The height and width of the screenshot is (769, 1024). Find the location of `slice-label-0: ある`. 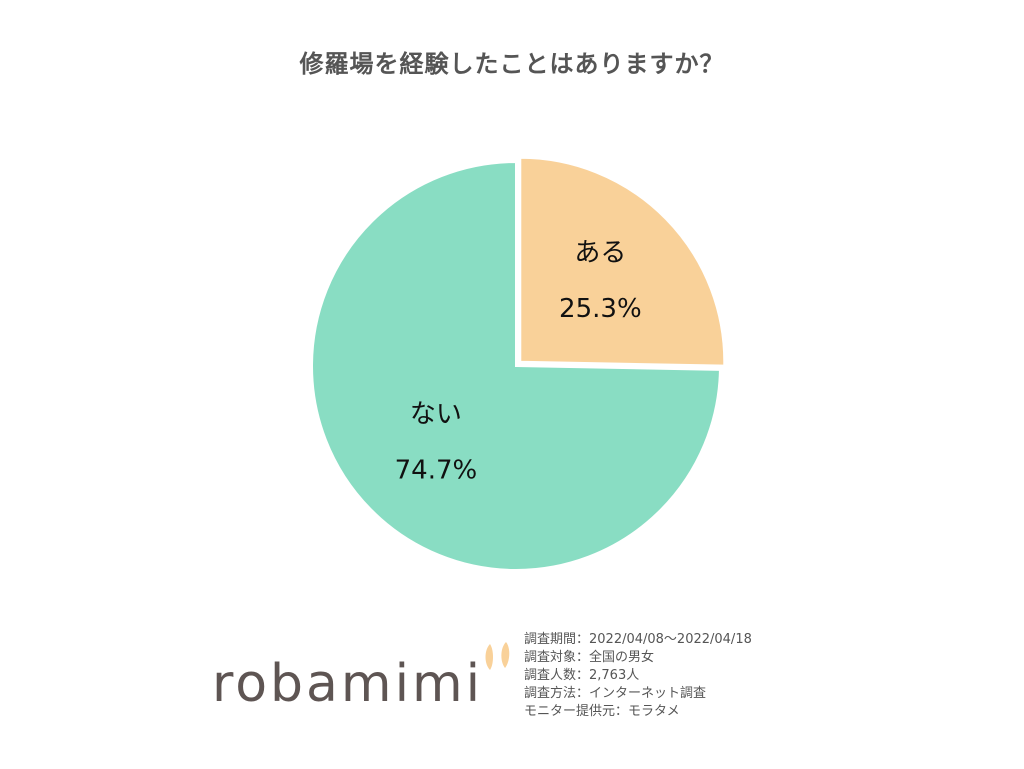

slice-label-0: ある is located at coordinates (600, 253).